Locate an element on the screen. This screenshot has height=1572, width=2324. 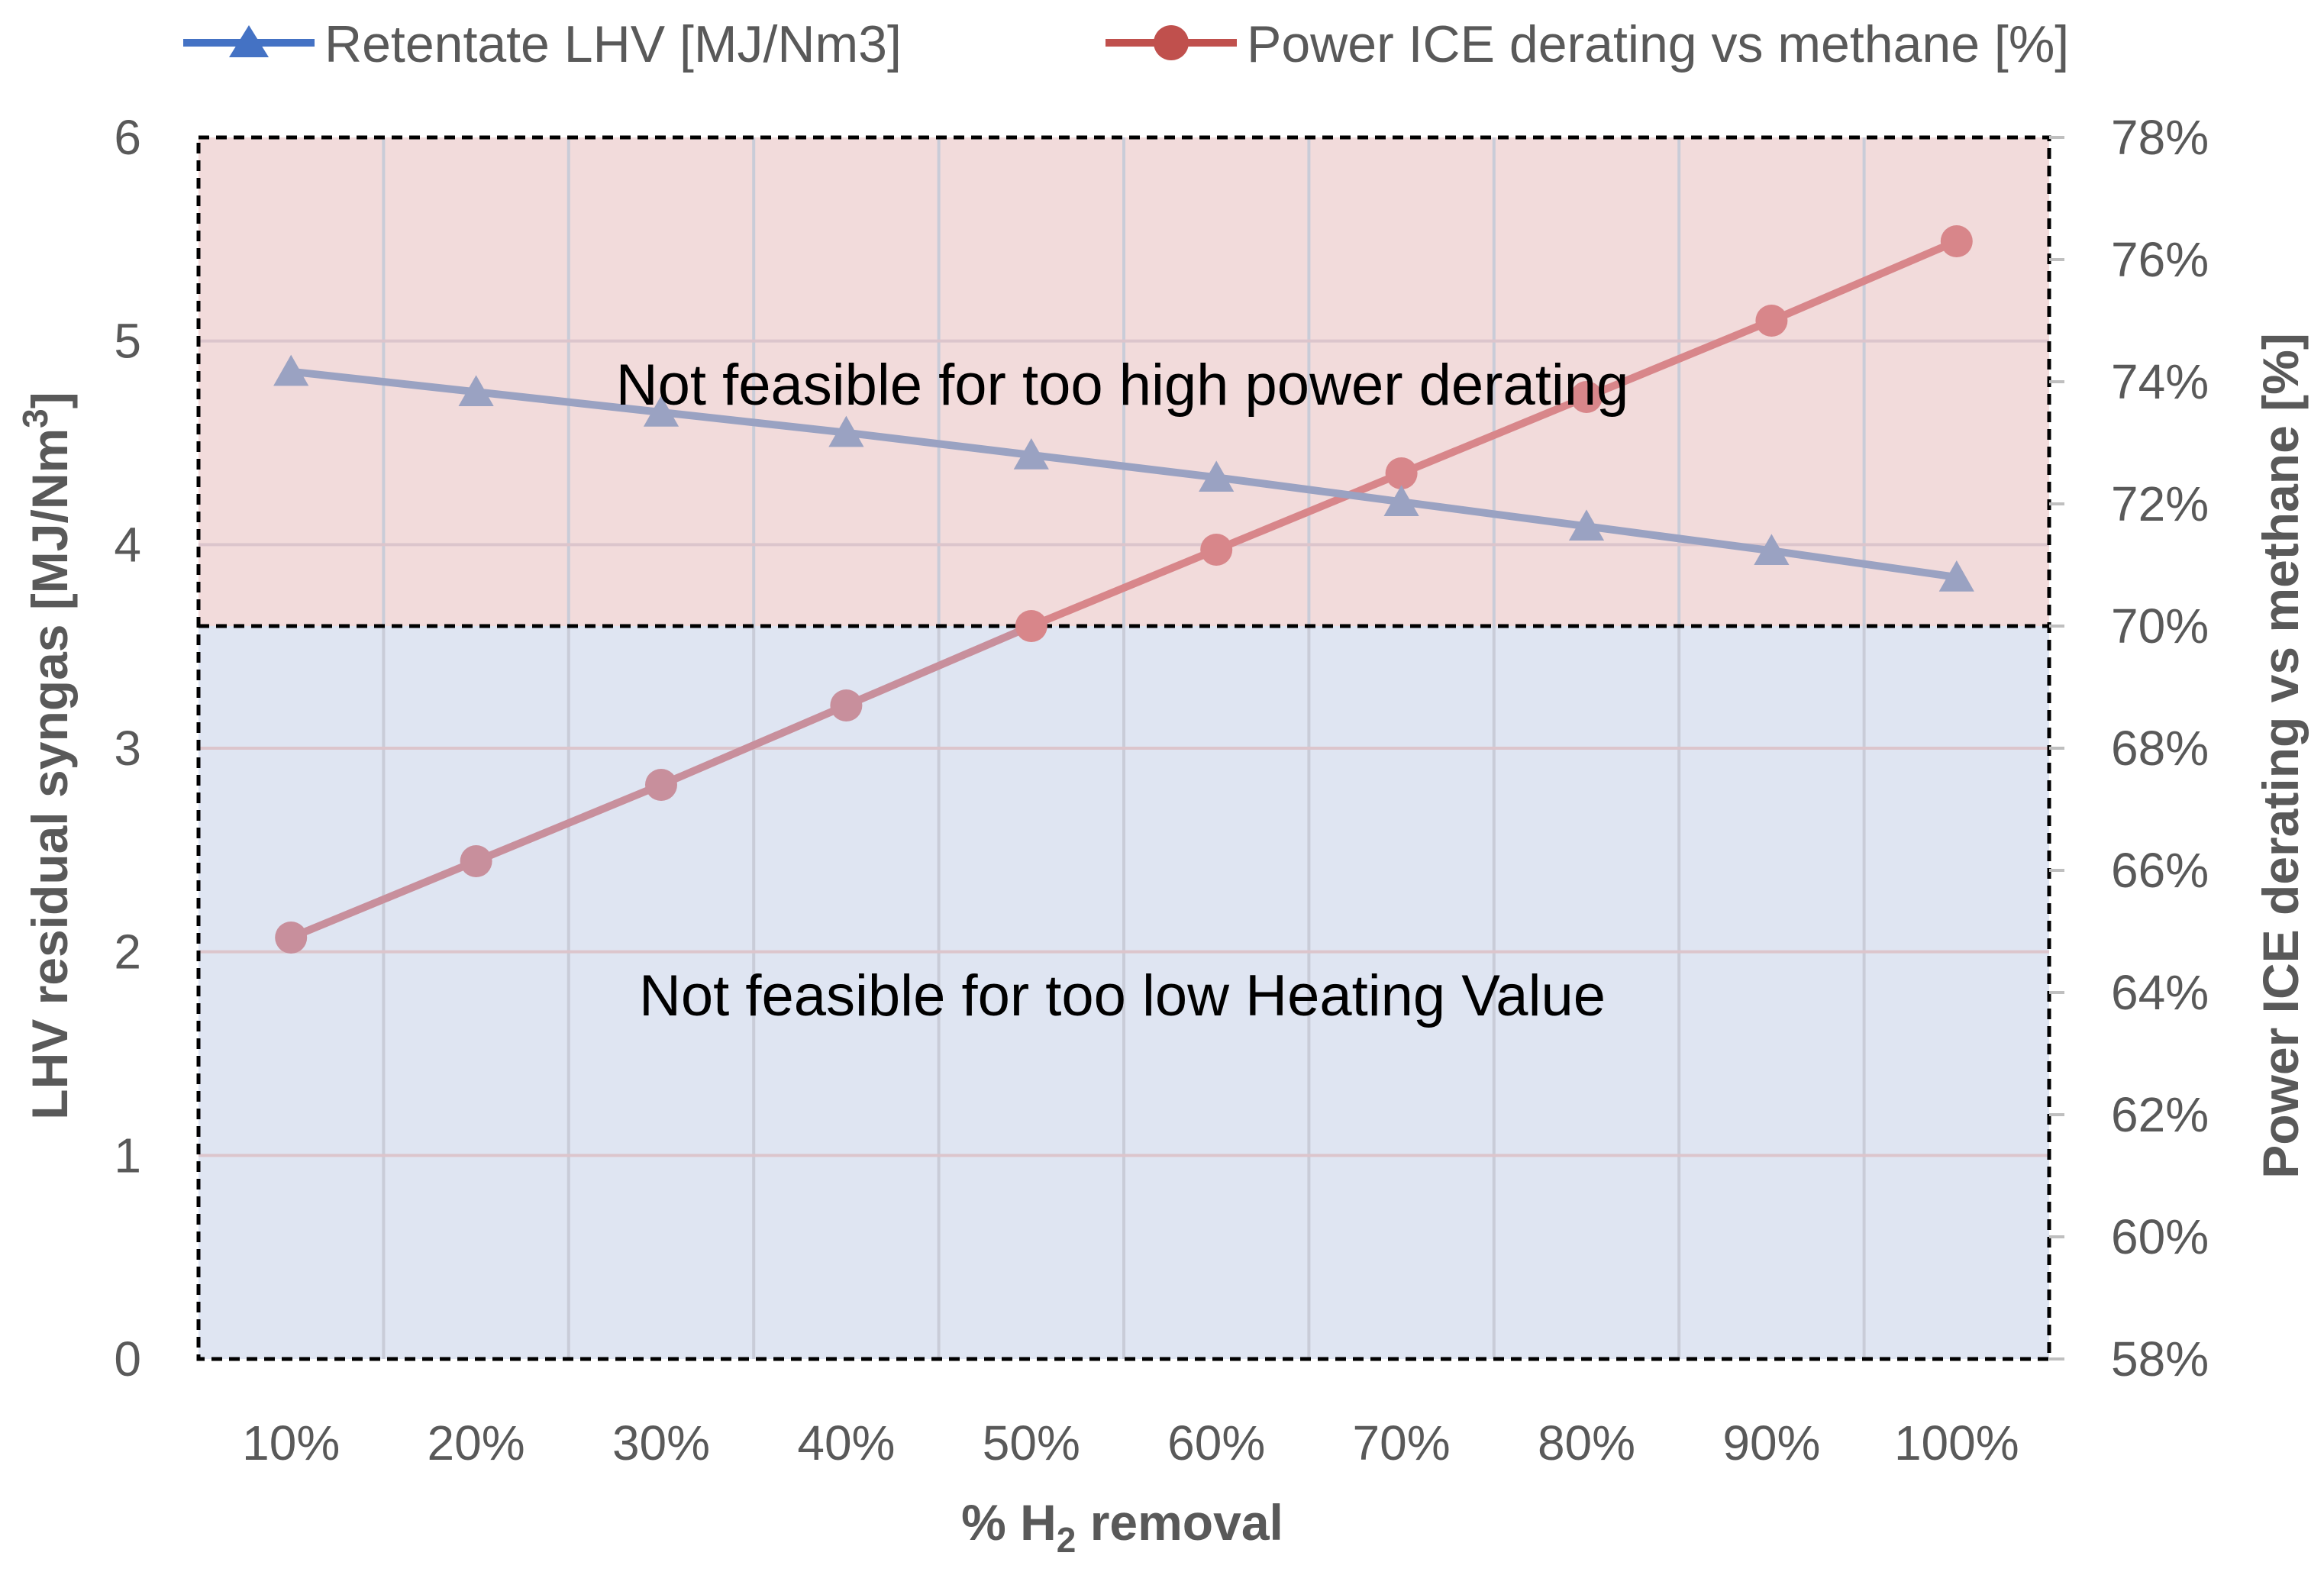
lhv-point-100% is located at coordinates (1956, 576).